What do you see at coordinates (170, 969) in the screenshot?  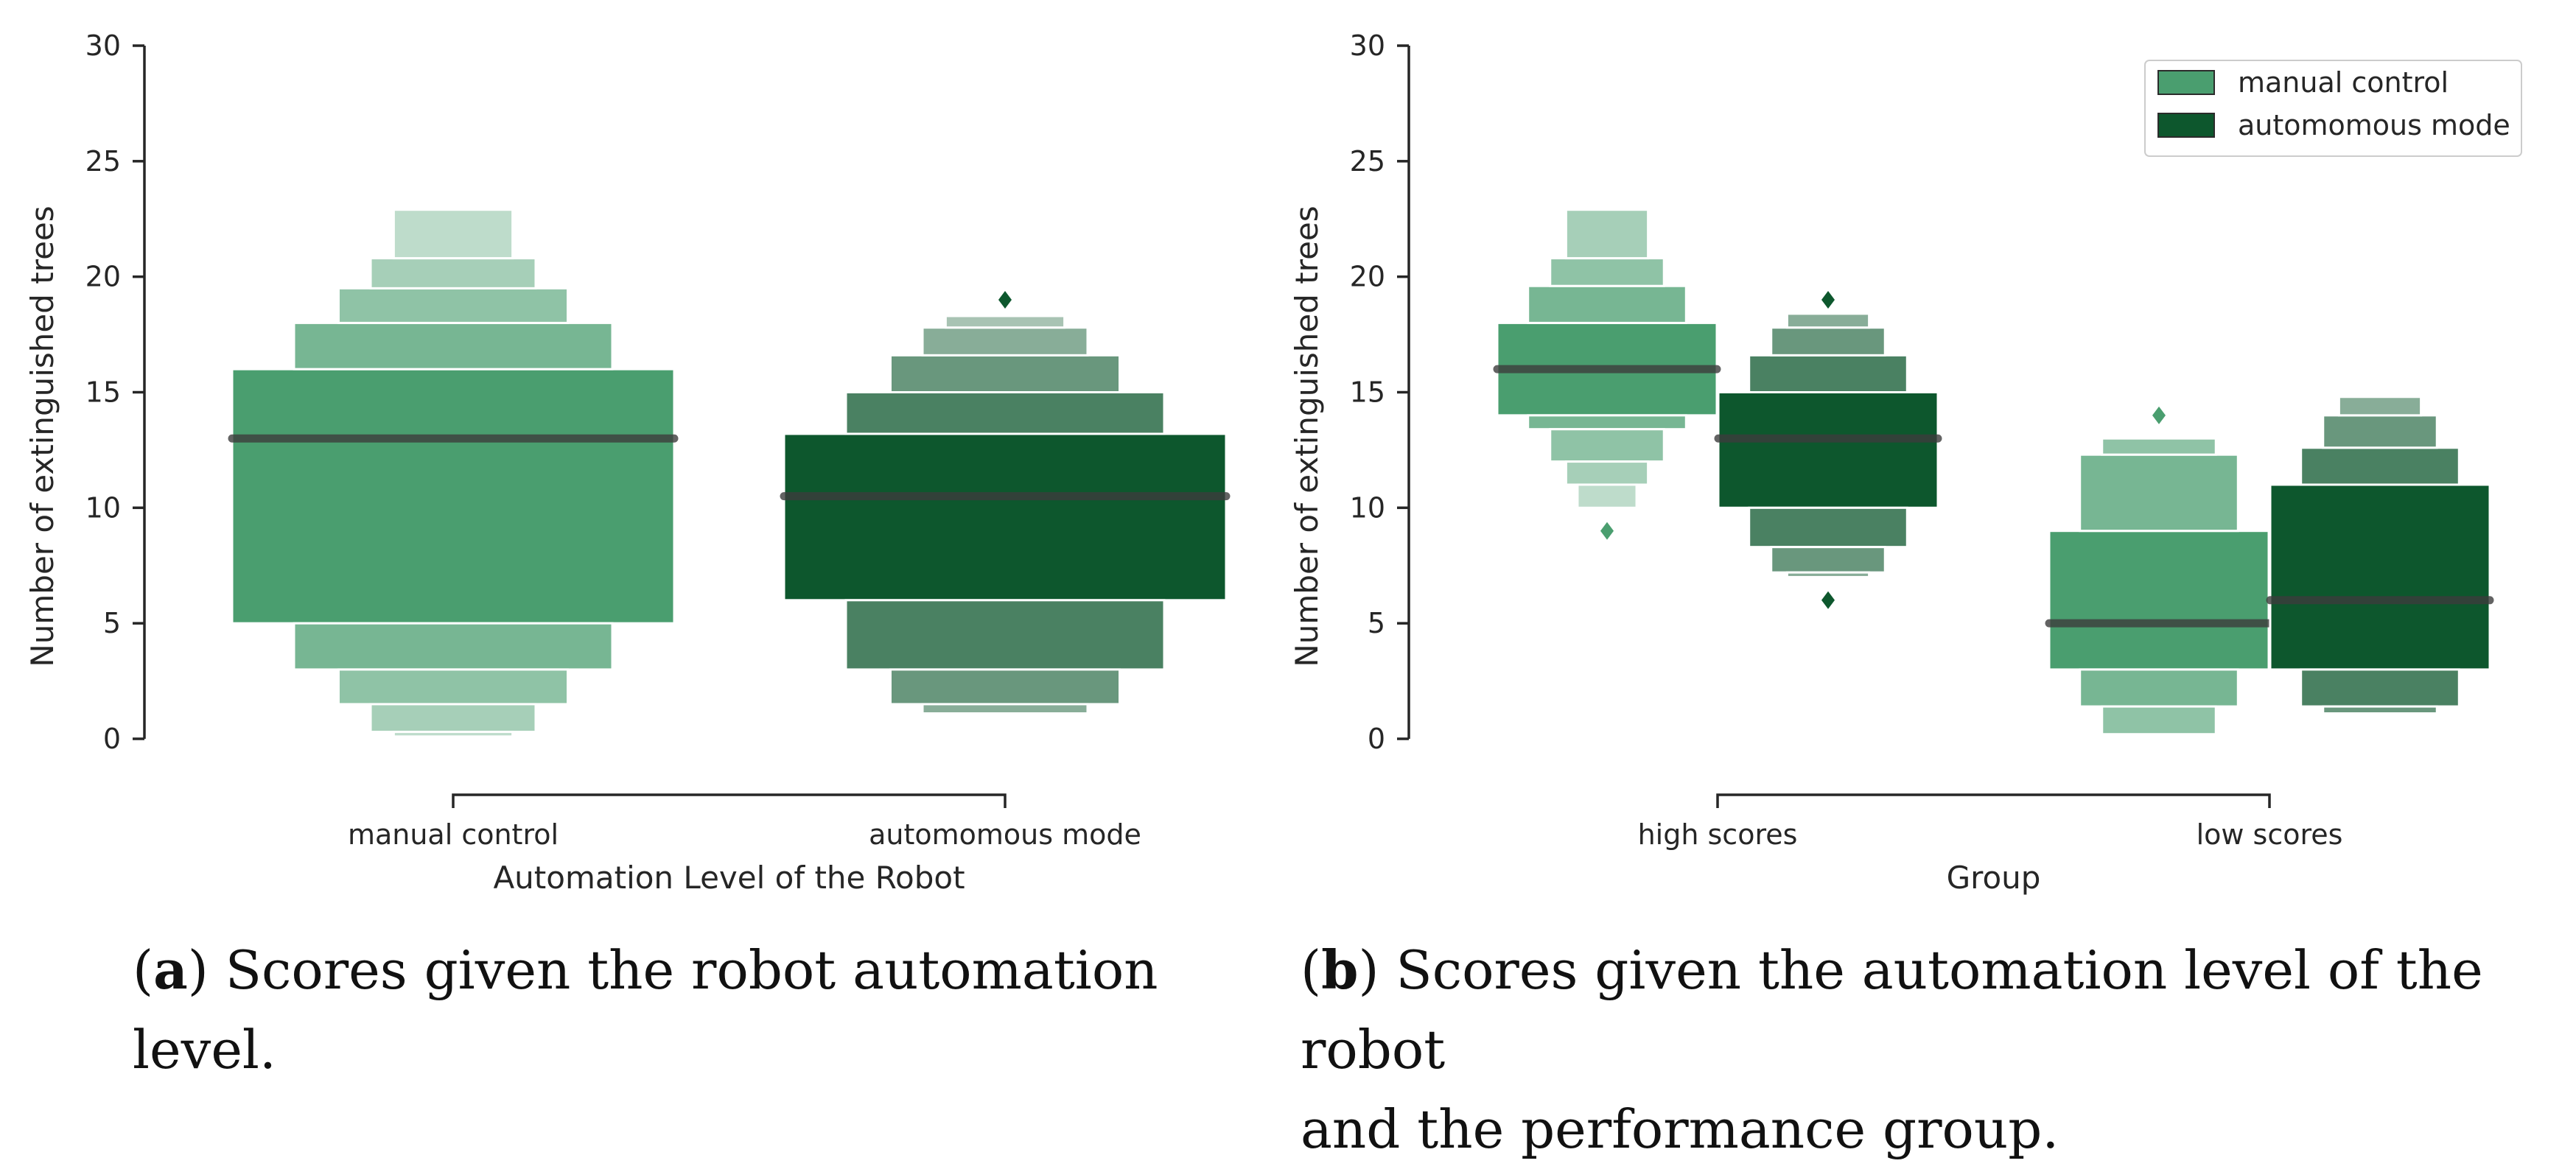 I see `caption-a-letter: a` at bounding box center [170, 969].